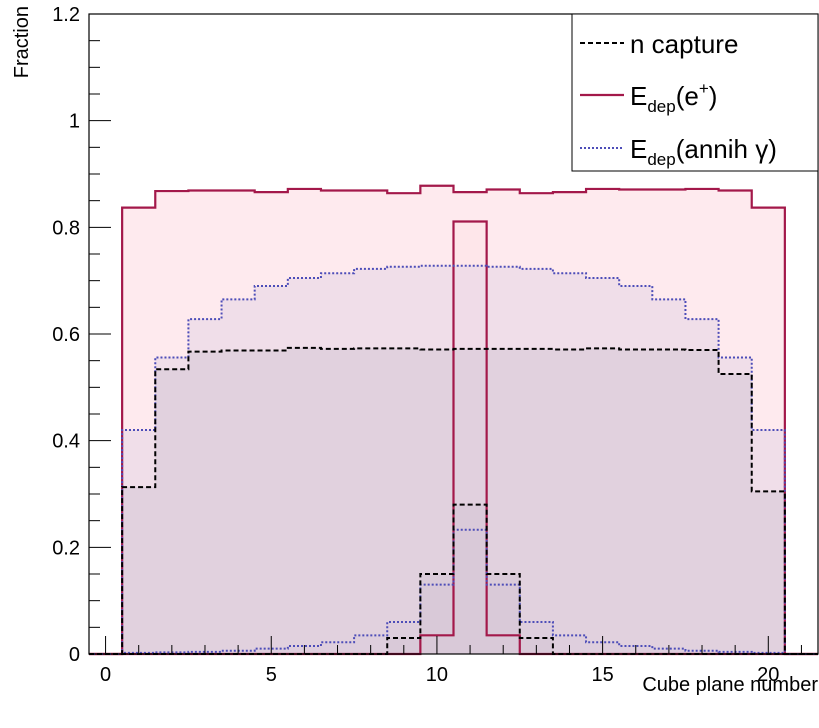 The image size is (819, 728). Describe the element at coordinates (66, 228) in the screenshot. I see `y-tick-label: 0.8` at that location.